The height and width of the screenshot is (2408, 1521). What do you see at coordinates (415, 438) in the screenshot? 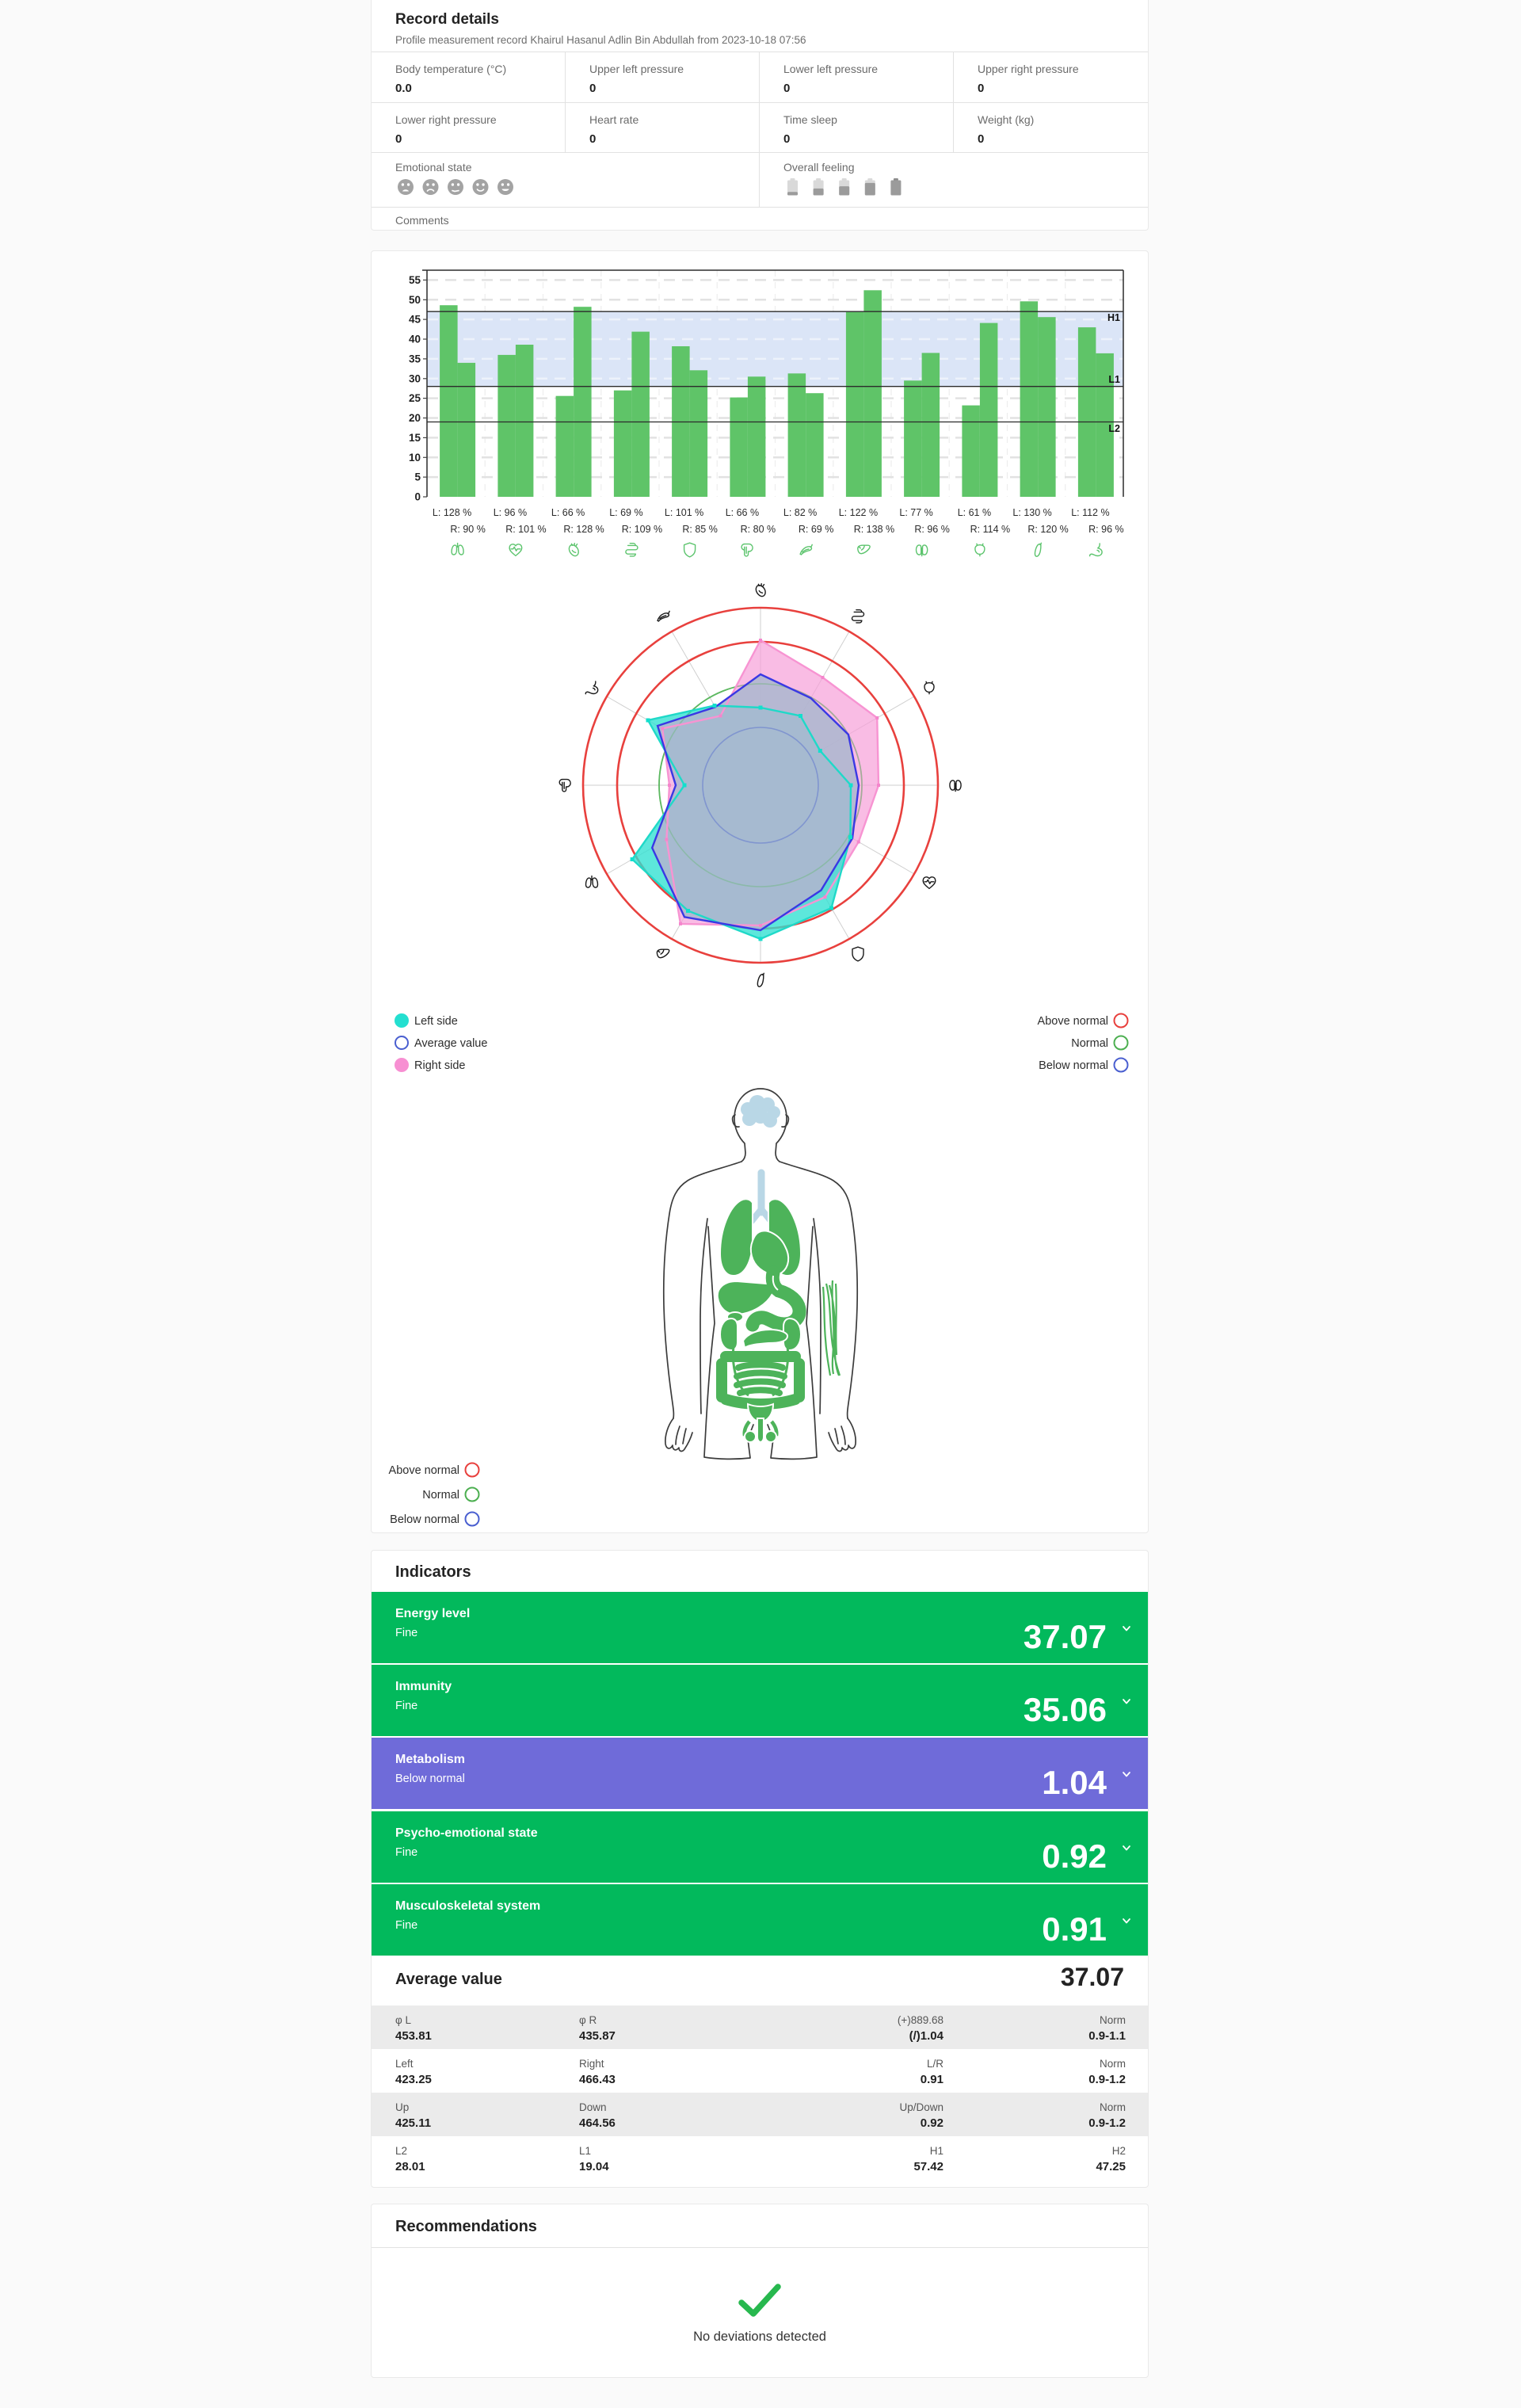
I see `svg-text: 15` at bounding box center [415, 438].